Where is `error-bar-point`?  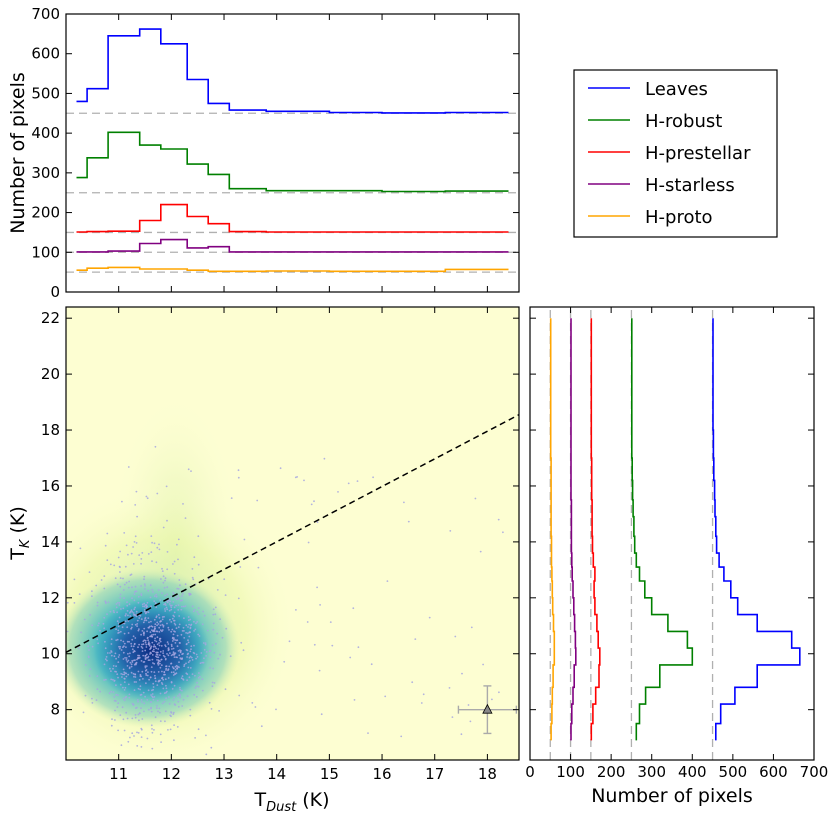
error-bar-point is located at coordinates (487, 710).